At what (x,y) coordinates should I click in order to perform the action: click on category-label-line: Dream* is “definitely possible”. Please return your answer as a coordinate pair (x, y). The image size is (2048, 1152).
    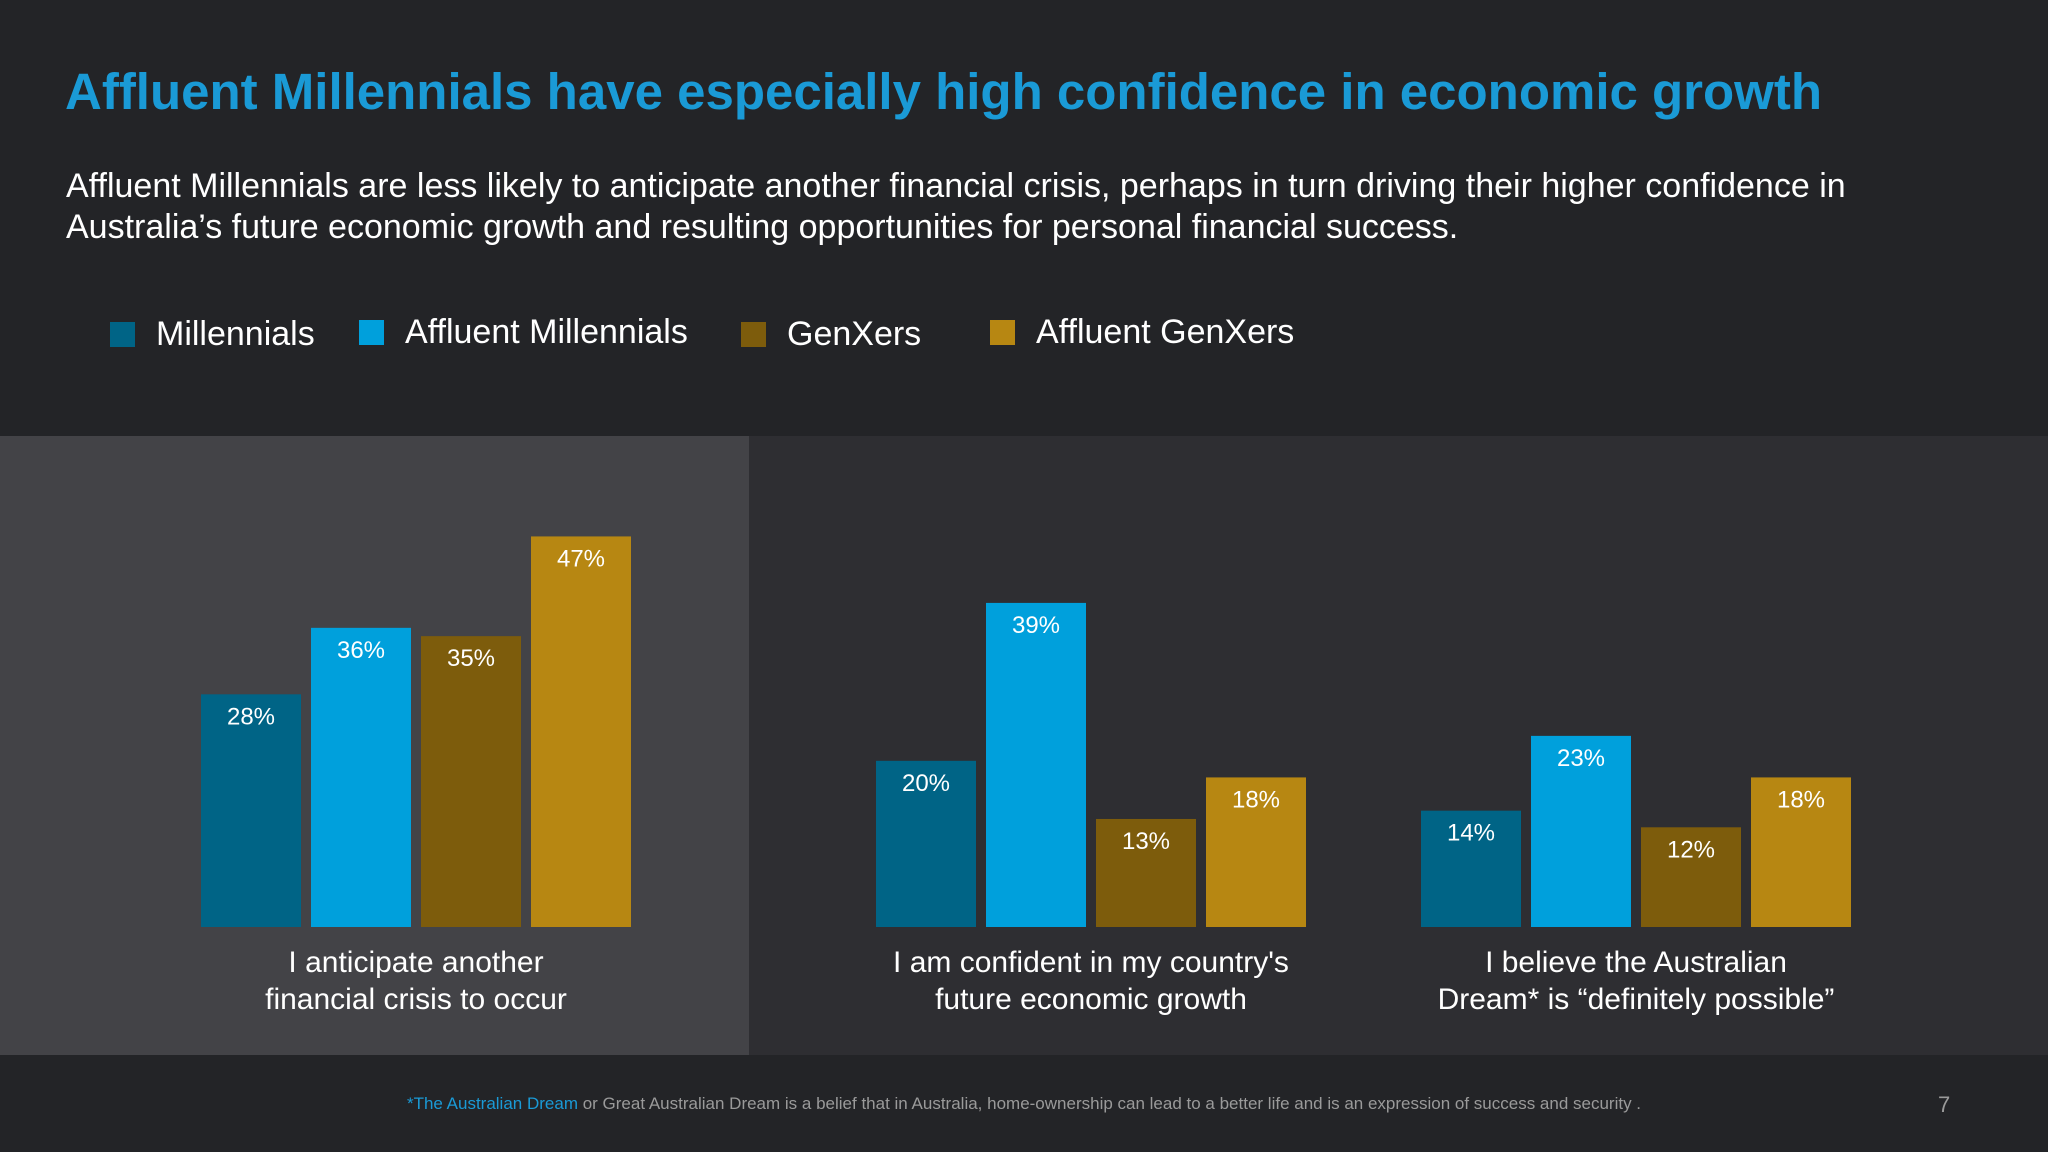
    Looking at the image, I should click on (1636, 999).